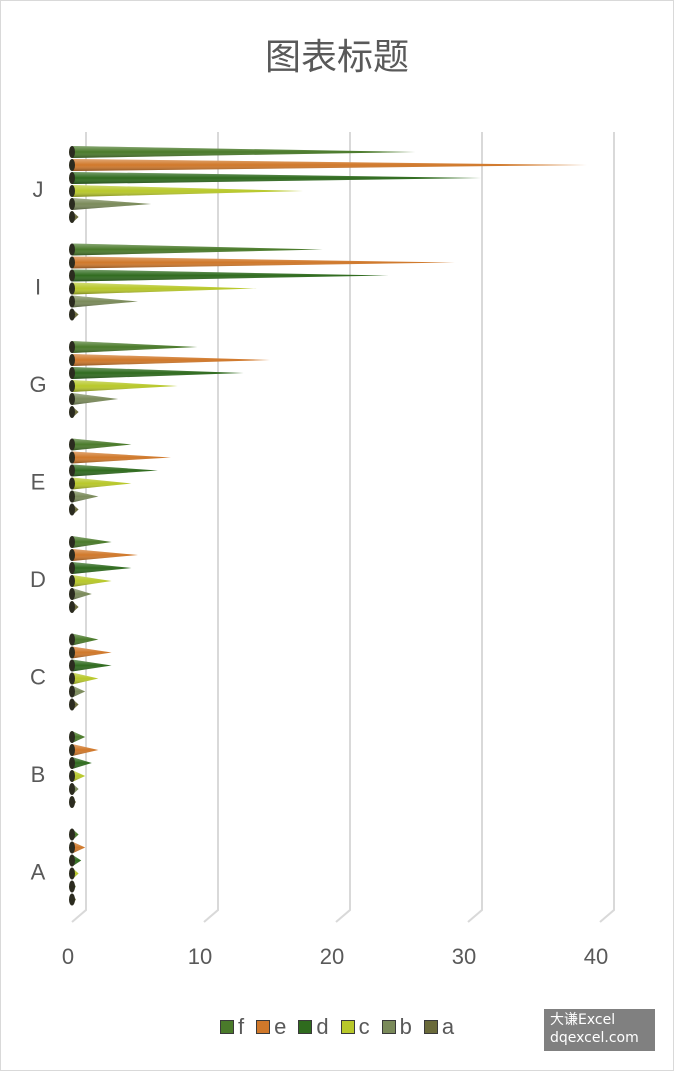 The image size is (674, 1071). Describe the element at coordinates (364, 1026) in the screenshot. I see `legend-label: c` at that location.